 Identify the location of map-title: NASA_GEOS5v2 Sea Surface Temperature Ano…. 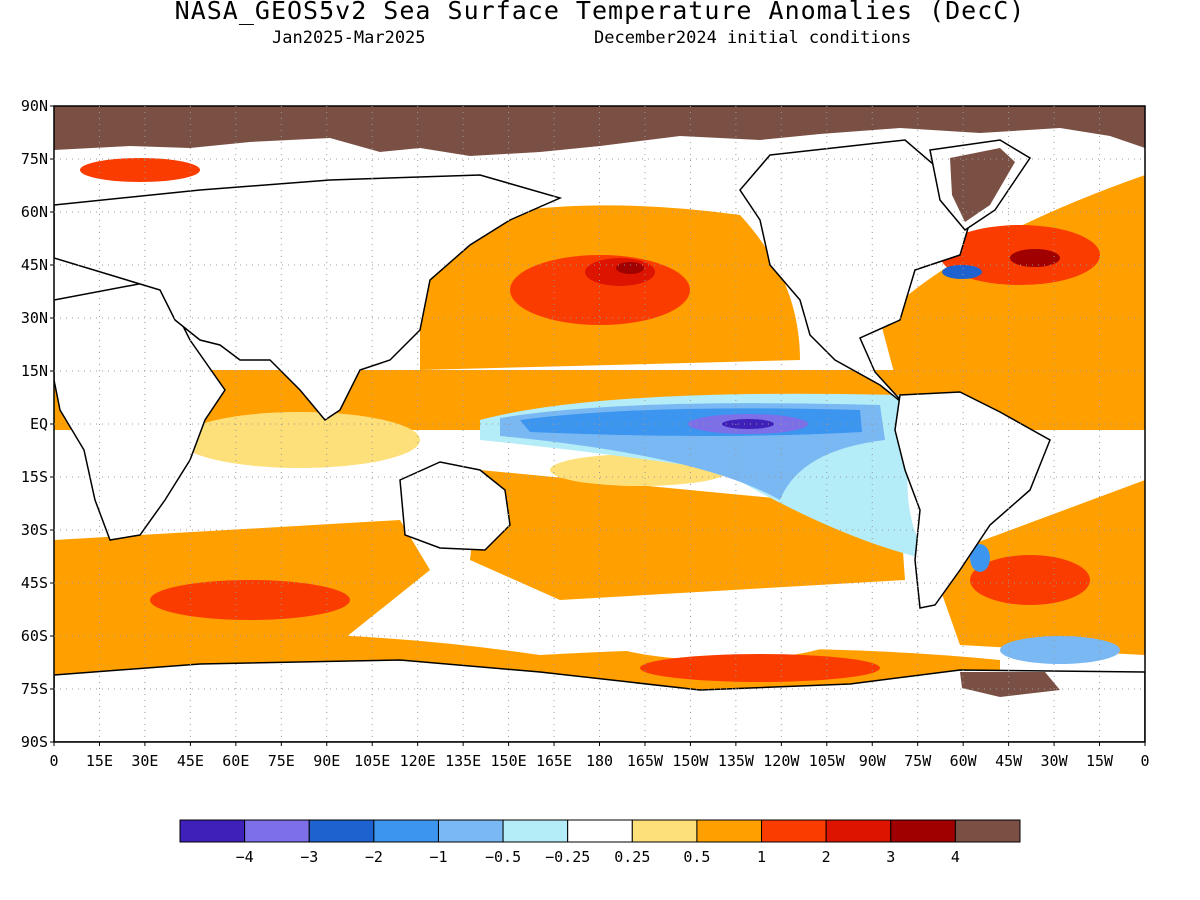
(600, 12).